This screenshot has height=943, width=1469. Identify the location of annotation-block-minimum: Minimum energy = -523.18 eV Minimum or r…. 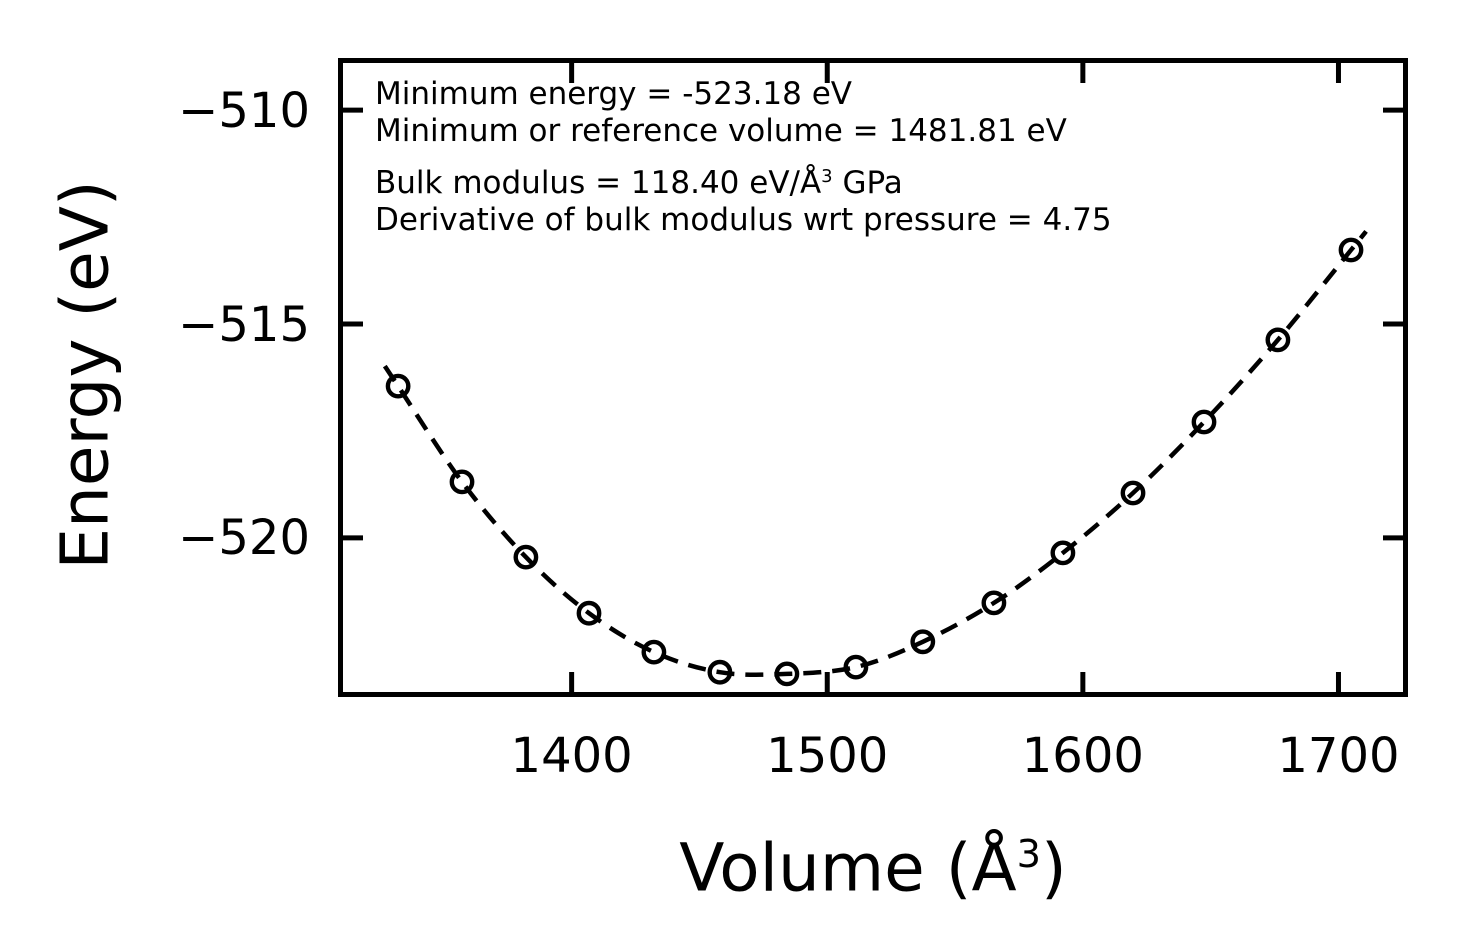
(721, 113).